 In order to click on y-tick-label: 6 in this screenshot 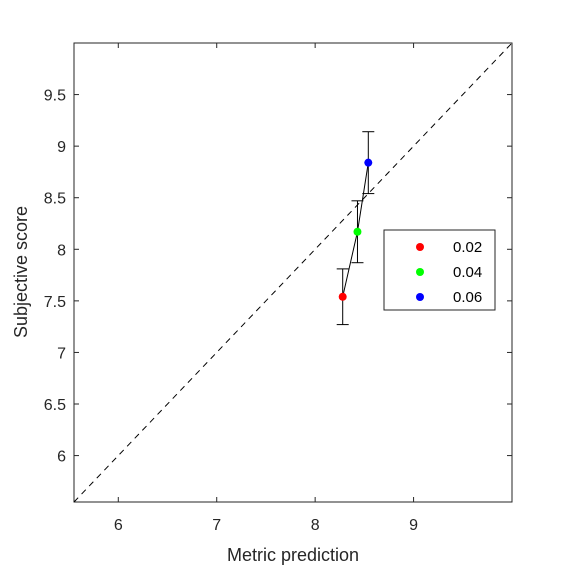, I will do `click(61, 457)`.